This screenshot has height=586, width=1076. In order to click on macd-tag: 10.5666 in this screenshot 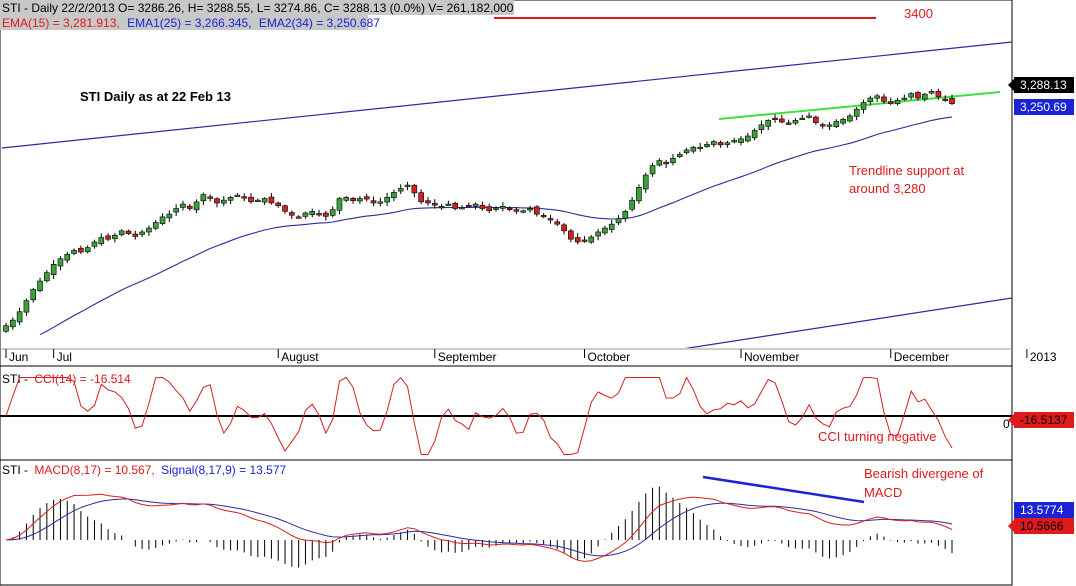, I will do `click(1042, 526)`.